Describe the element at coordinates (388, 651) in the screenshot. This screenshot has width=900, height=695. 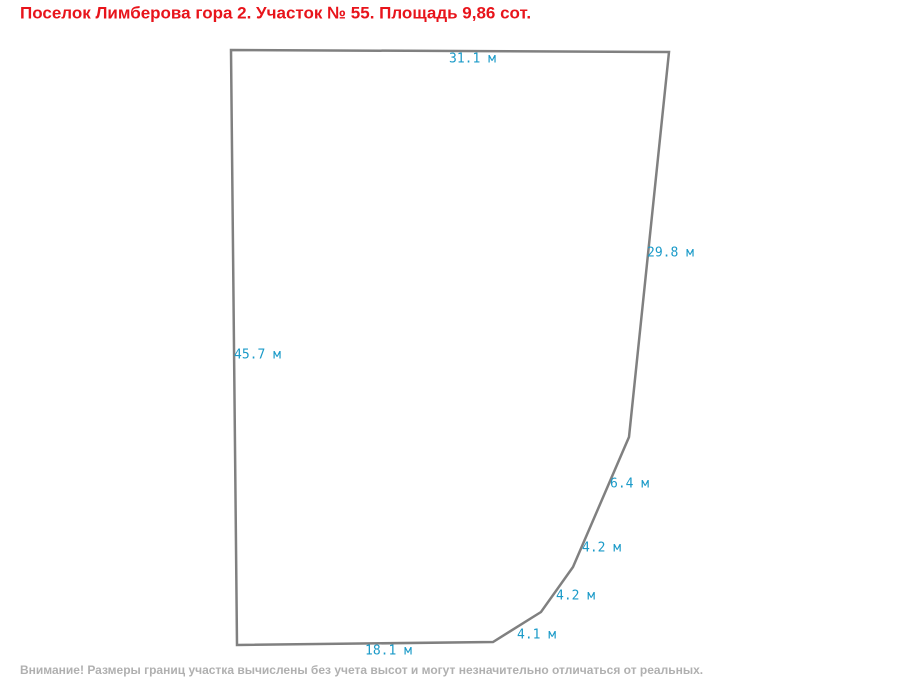
I see `edge-length: 18.1 м` at that location.